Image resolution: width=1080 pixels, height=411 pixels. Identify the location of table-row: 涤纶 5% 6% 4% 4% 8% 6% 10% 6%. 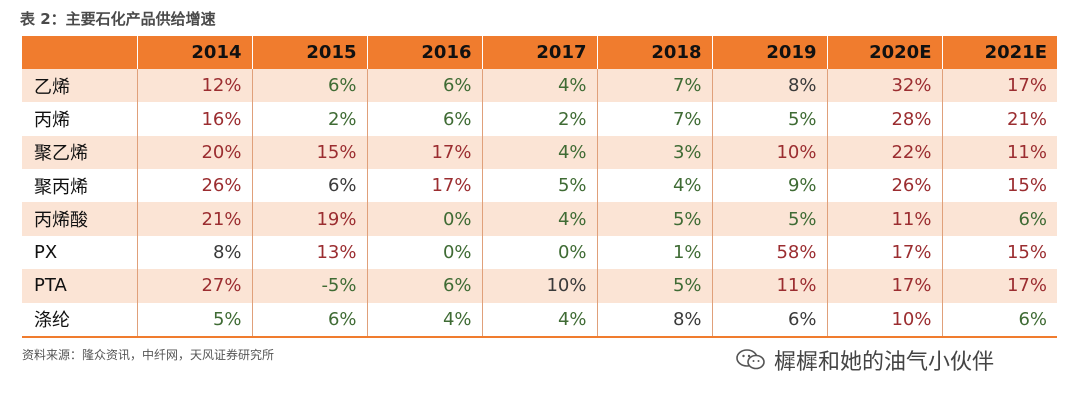
(539, 320).